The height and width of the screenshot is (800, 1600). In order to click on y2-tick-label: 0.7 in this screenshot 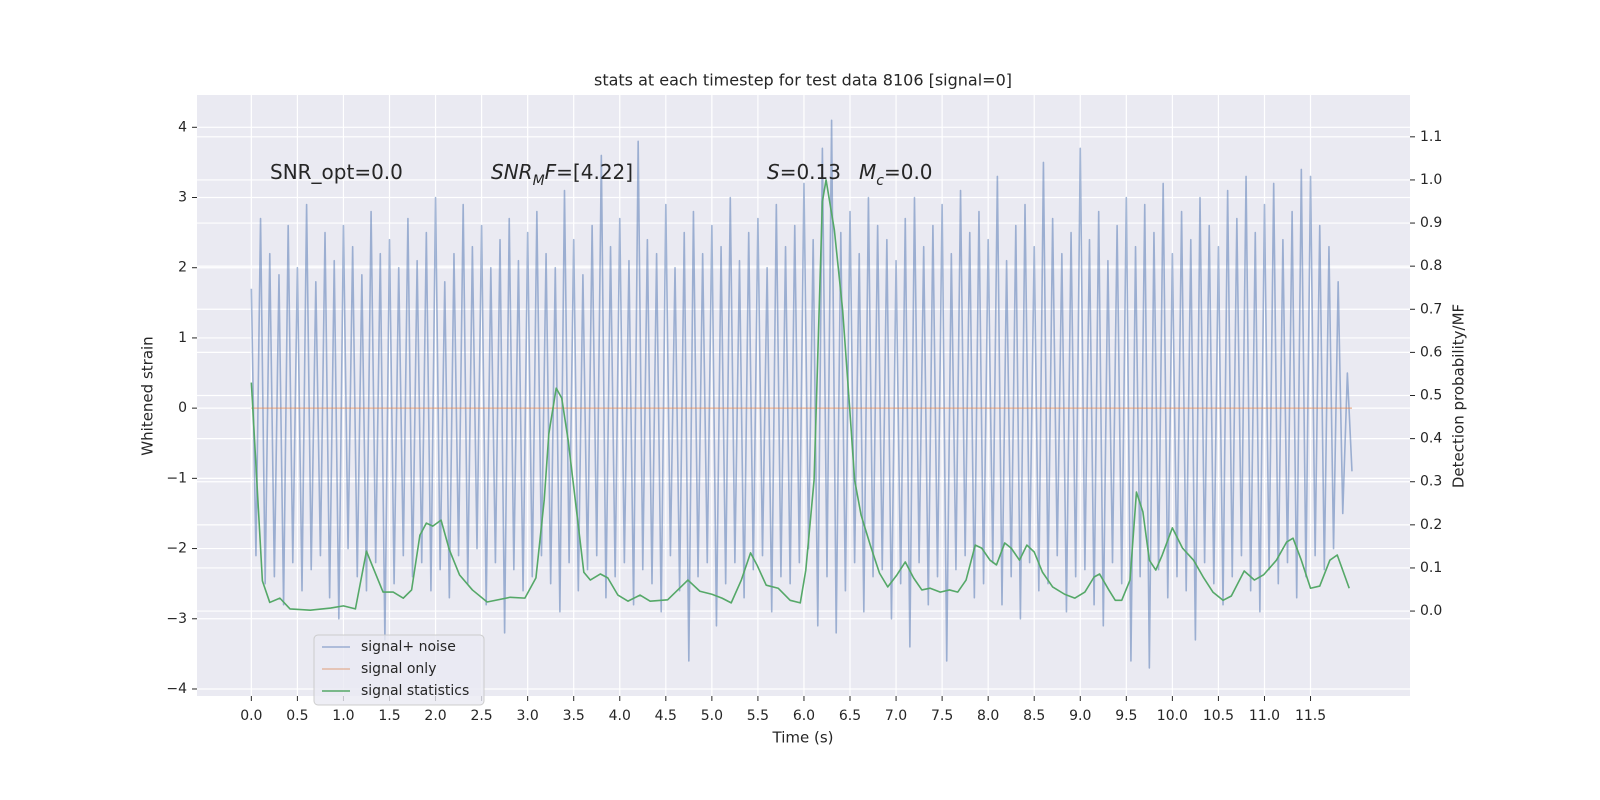, I will do `click(1431, 309)`.